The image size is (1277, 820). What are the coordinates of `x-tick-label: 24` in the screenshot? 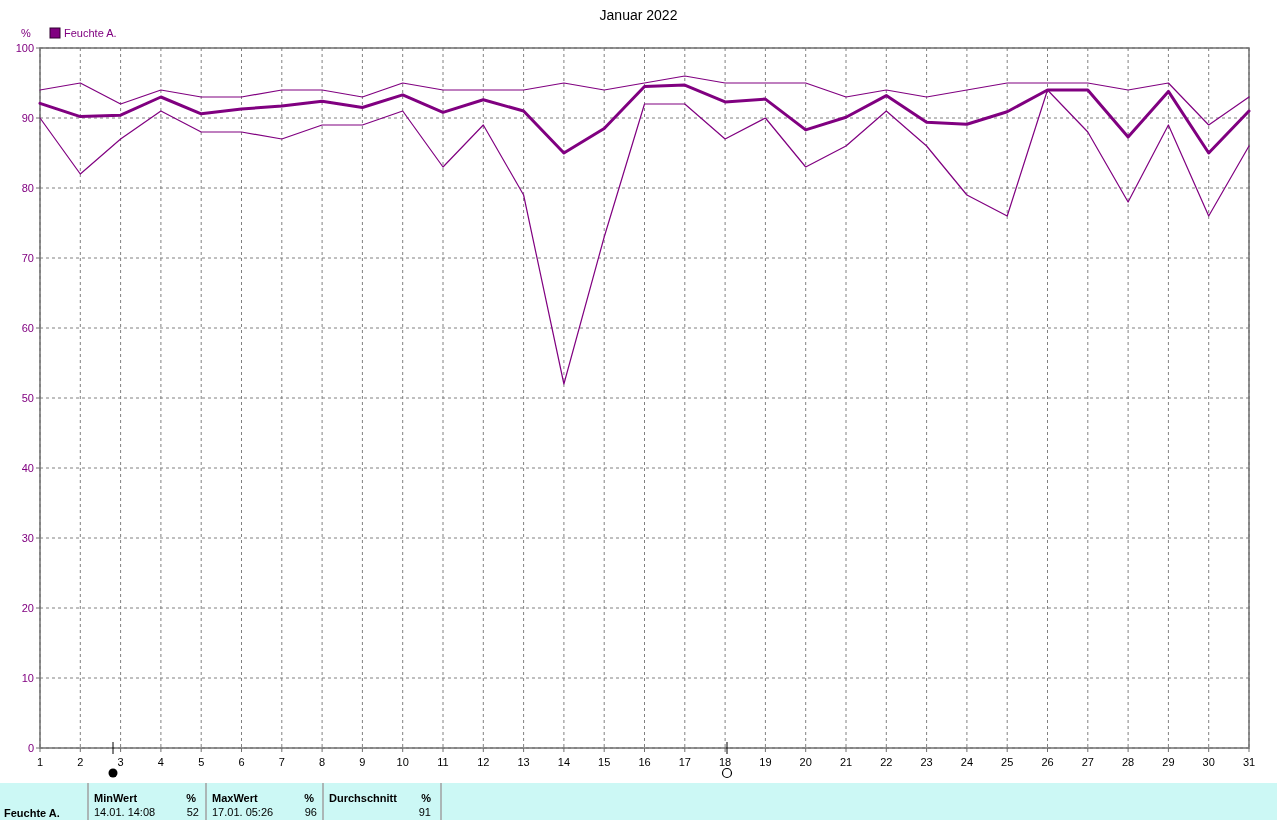 It's located at (967, 762).